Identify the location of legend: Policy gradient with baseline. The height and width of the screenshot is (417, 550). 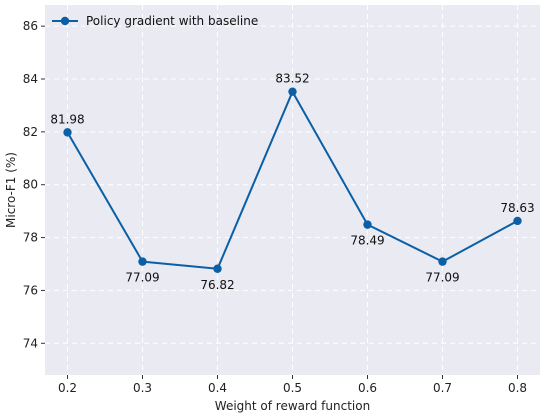
(155, 21).